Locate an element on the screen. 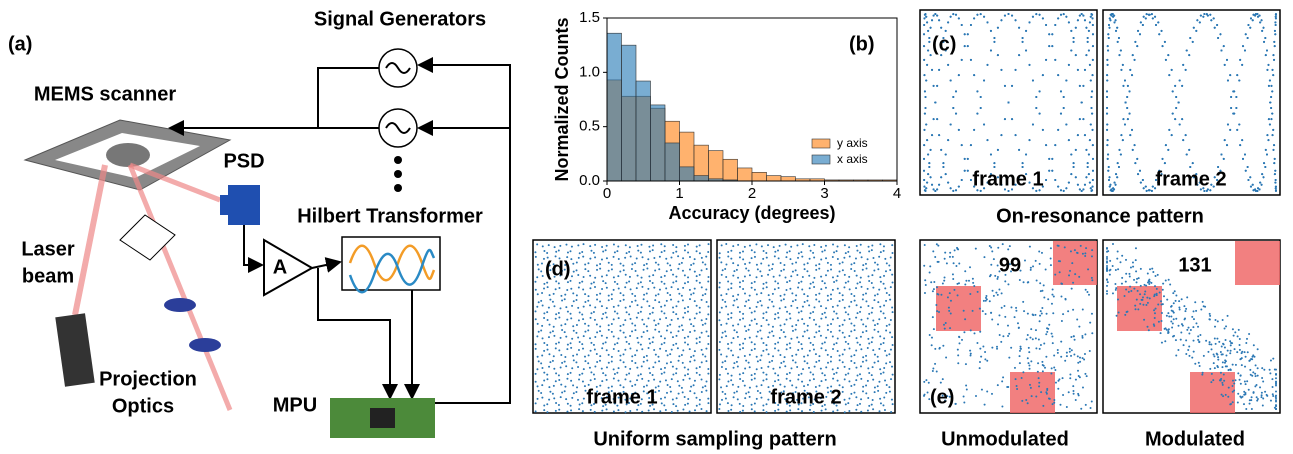  y-tick-label: 1.0 is located at coordinates (589, 71).